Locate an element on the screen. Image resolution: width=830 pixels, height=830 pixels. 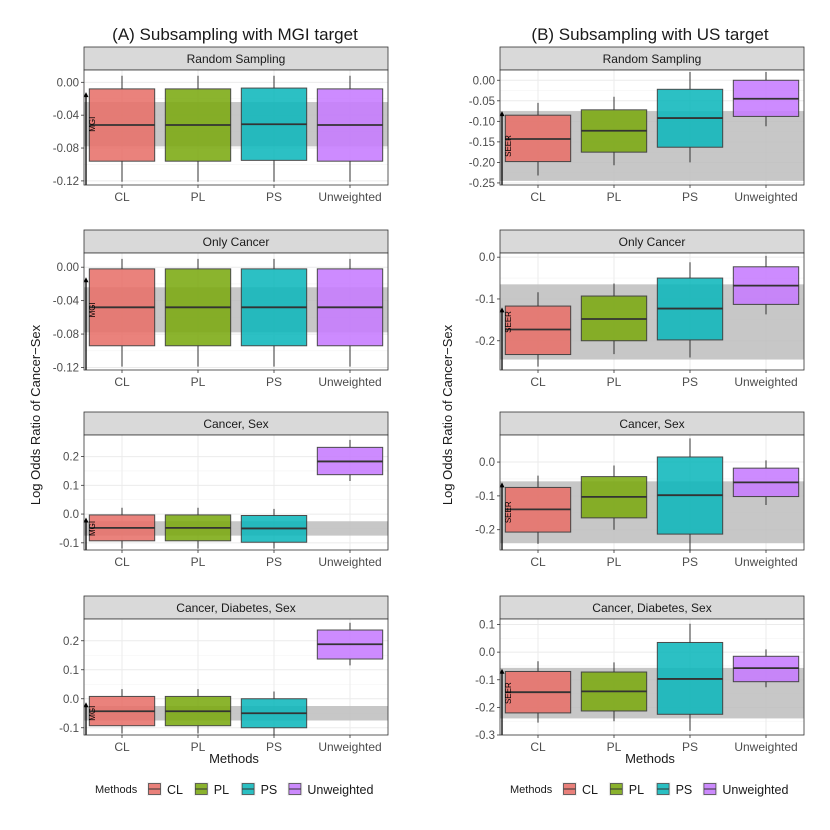
y-tick-label: -0.15 is located at coordinates (482, 143).